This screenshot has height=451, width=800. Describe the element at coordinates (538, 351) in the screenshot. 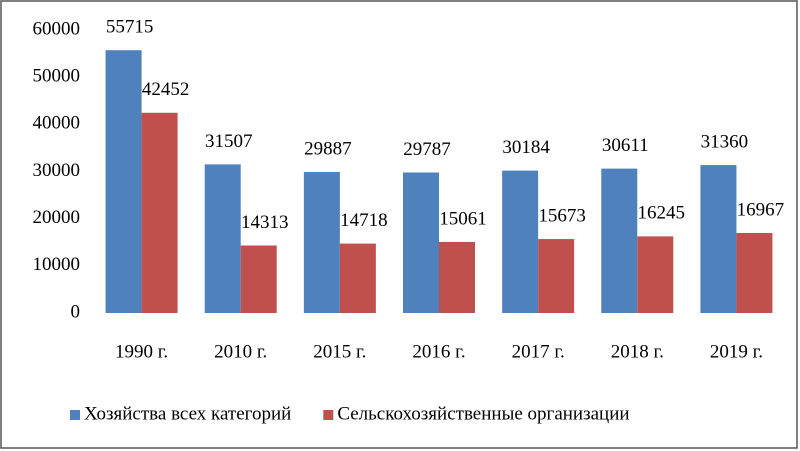

I see `x-tick-label: 2017 г.` at that location.